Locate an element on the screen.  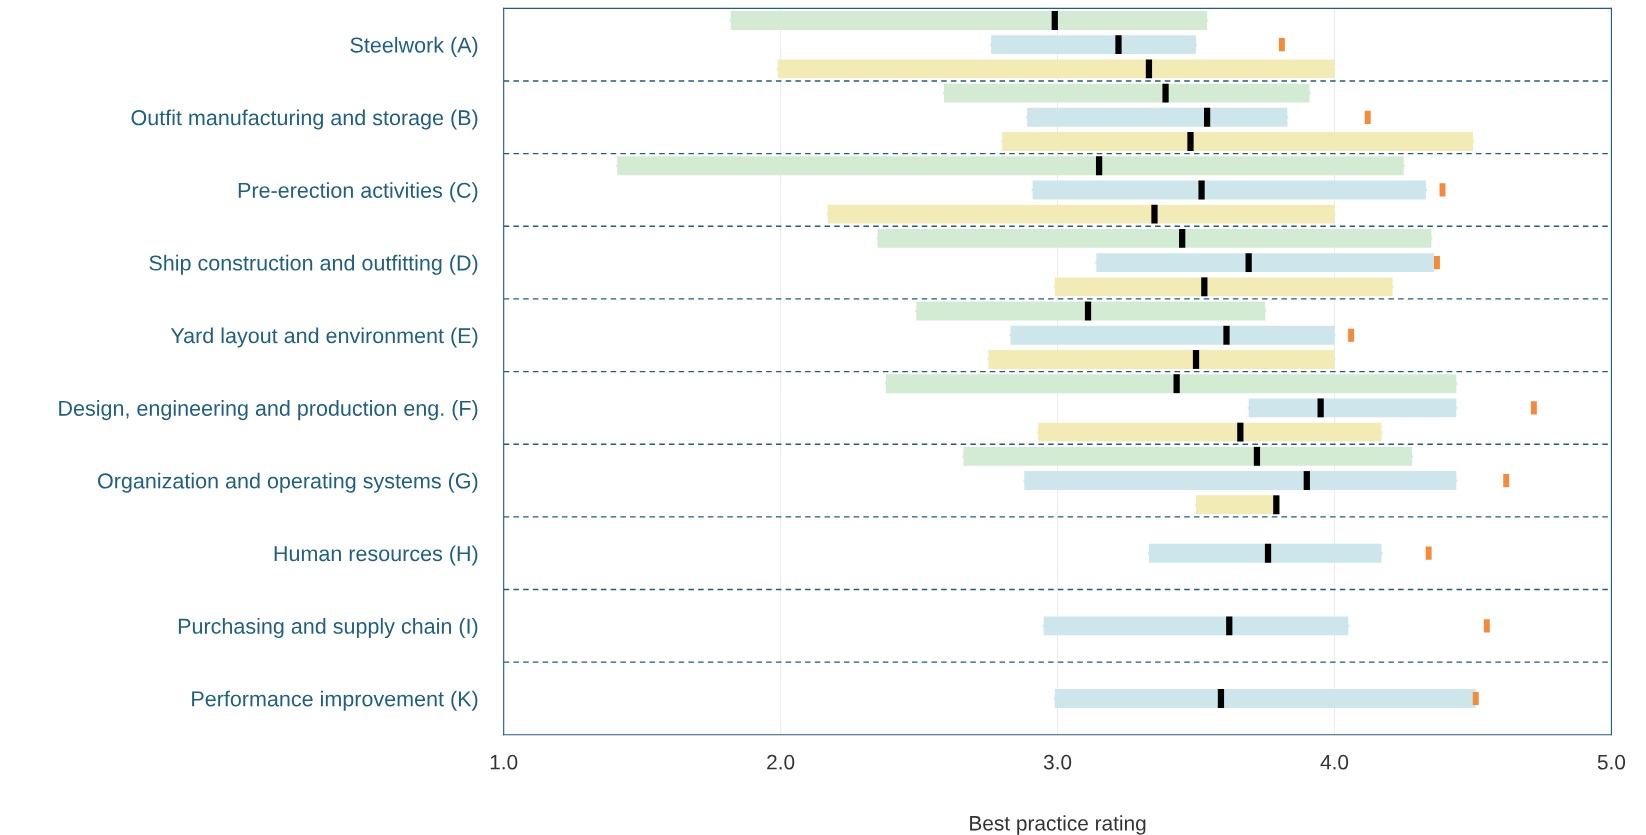
y-tick-label: Purchasing and supply chain (I) is located at coordinates (328, 628).